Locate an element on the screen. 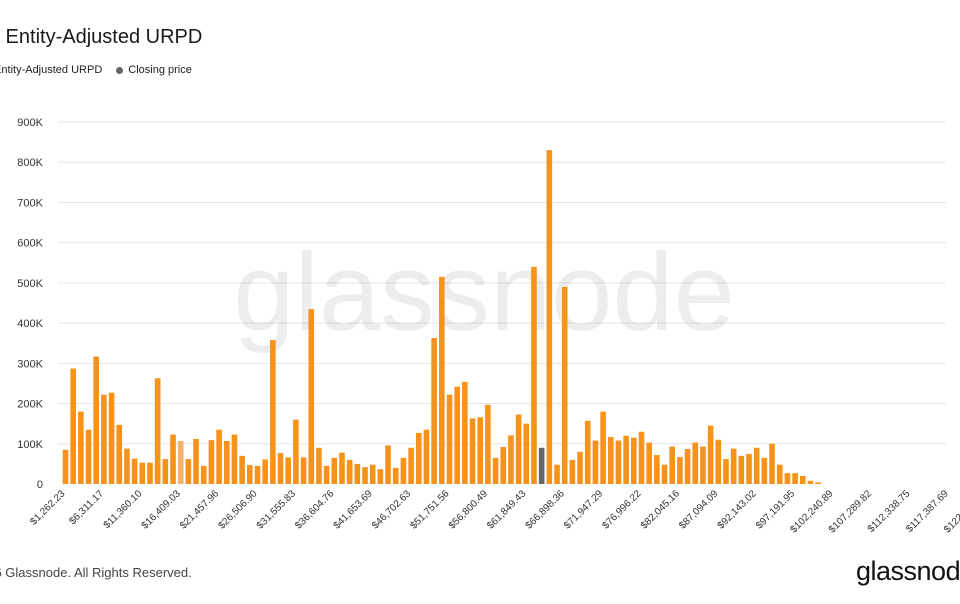  closing-price-bar is located at coordinates (541, 465).